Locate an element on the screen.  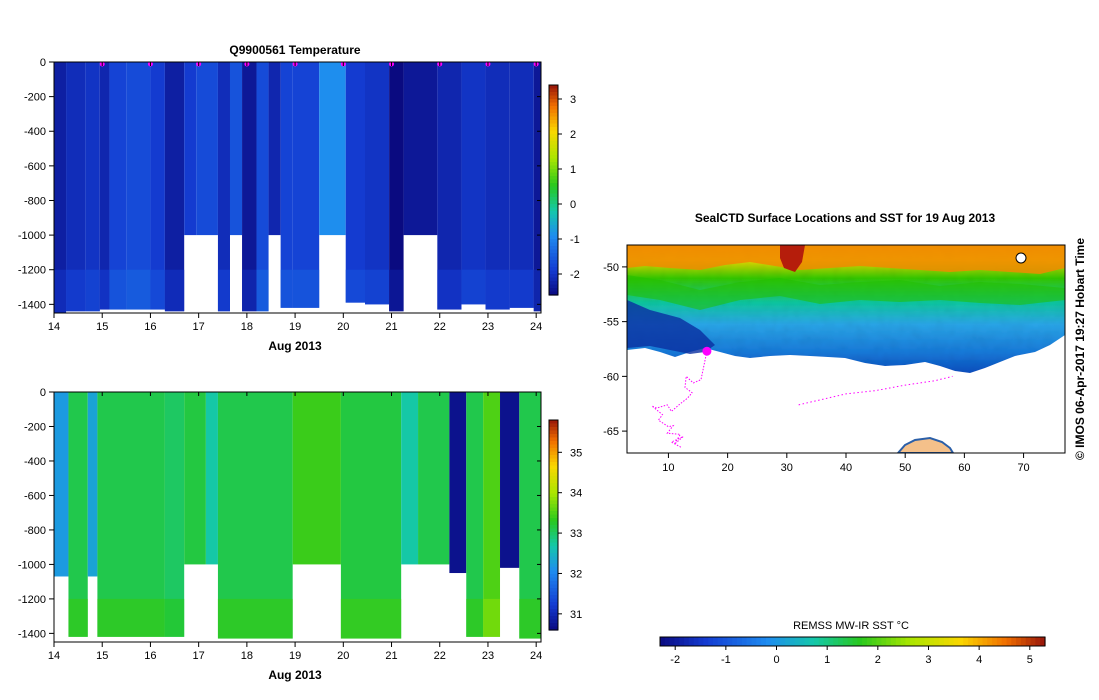
sst-colorbar-tick-label: 0 is located at coordinates (776, 660).